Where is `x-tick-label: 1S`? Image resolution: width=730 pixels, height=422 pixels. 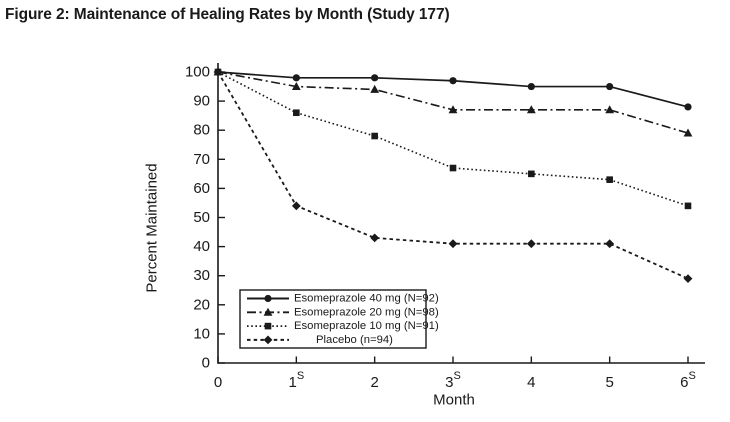 x-tick-label: 1S is located at coordinates (296, 380).